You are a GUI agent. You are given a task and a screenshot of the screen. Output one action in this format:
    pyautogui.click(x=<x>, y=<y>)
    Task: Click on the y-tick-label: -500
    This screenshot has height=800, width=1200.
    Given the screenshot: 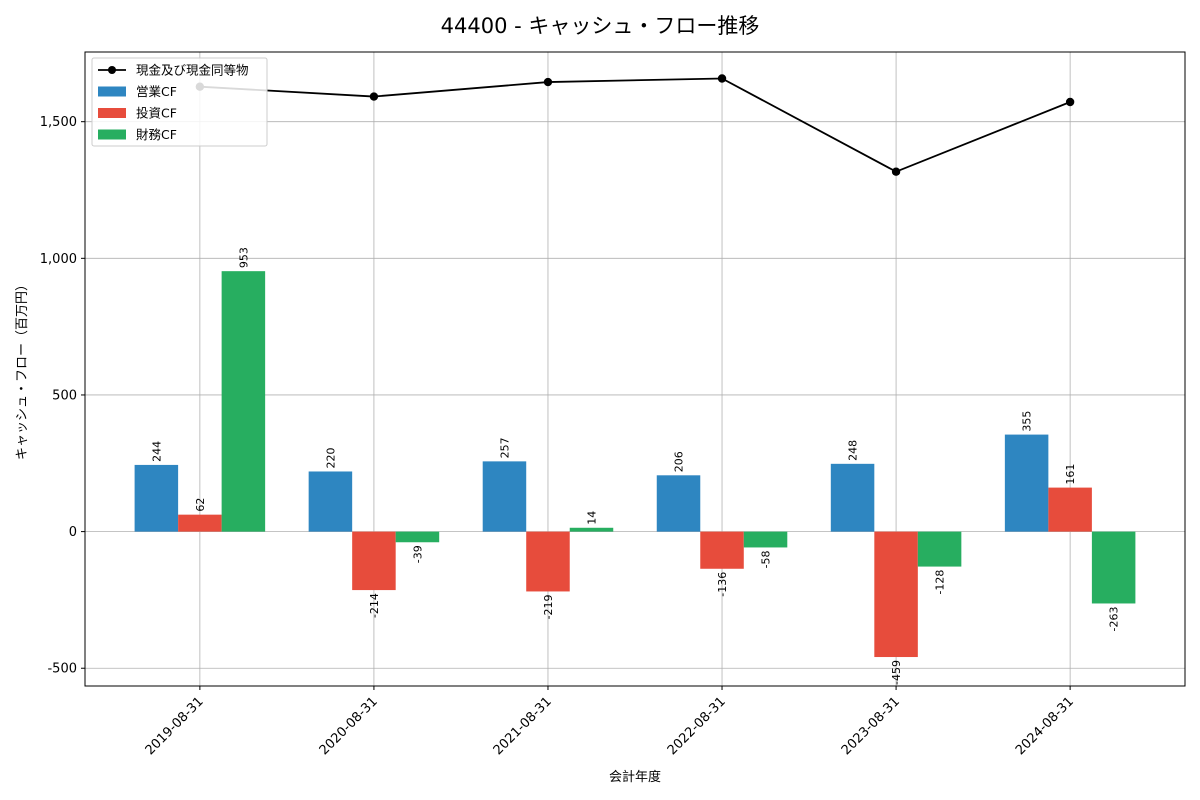 What is the action you would take?
    pyautogui.click(x=62, y=669)
    